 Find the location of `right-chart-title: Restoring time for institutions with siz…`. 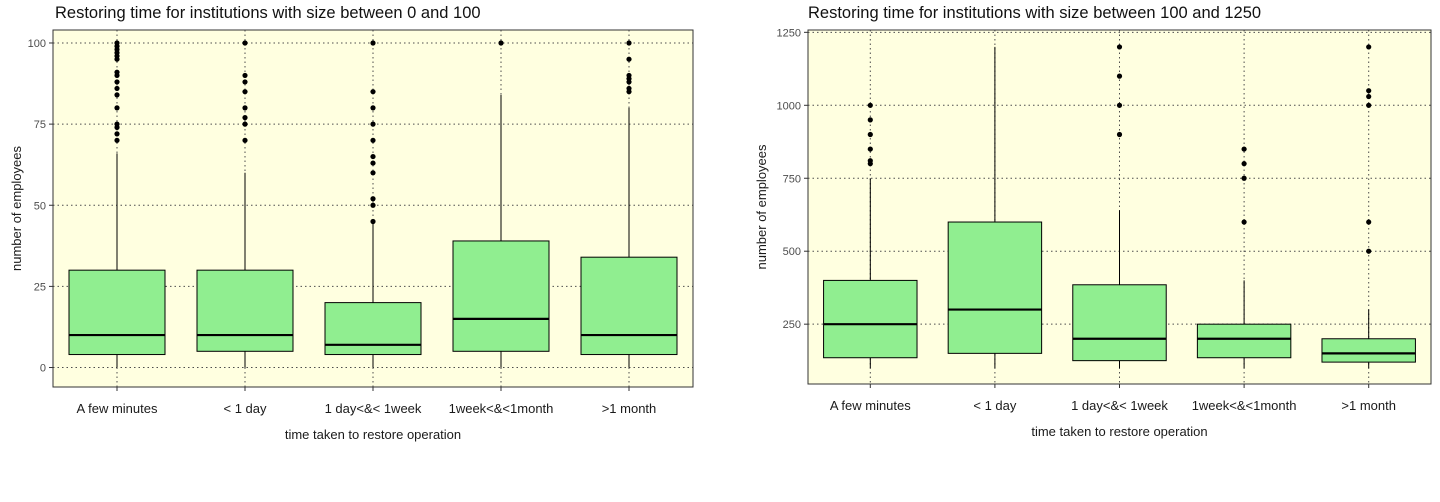

right-chart-title: Restoring time for institutions with siz… is located at coordinates (1035, 13).